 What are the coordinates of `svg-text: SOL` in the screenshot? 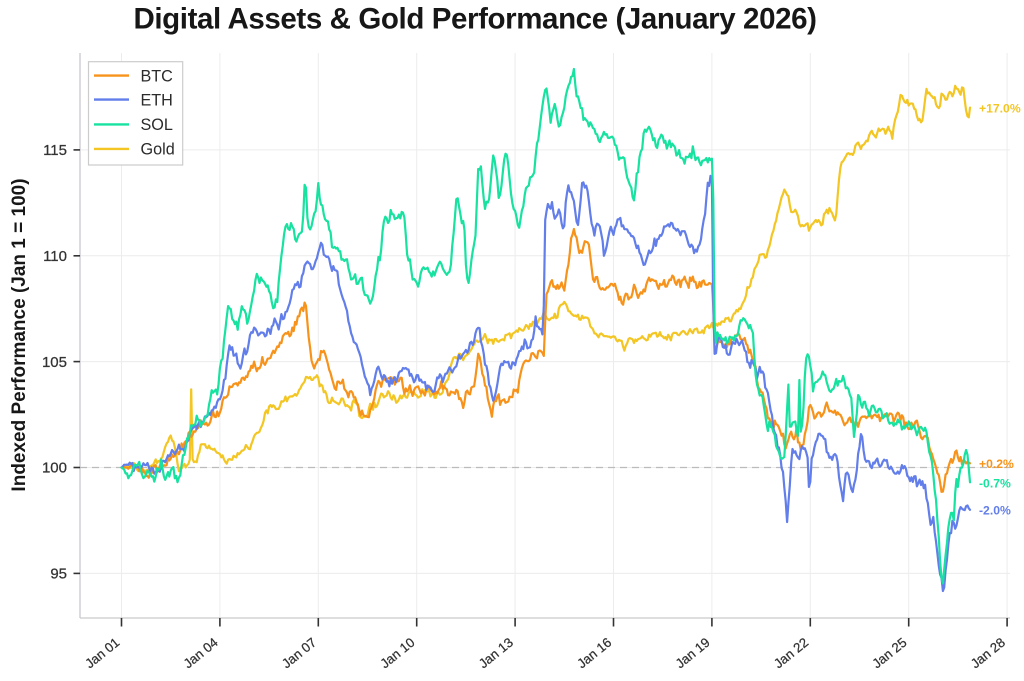 It's located at (157, 125).